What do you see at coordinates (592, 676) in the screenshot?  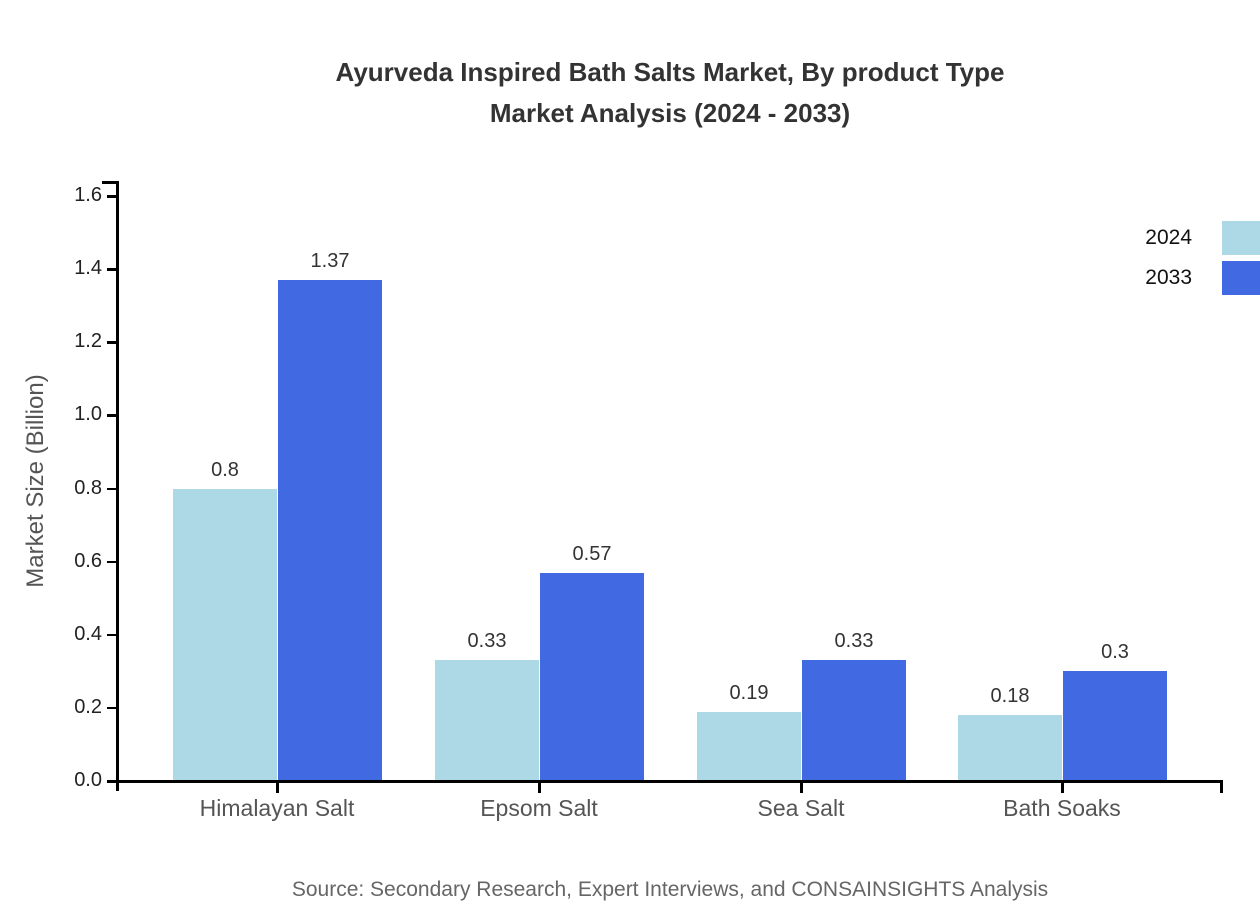 I see `bar-2033-epsom-salt` at bounding box center [592, 676].